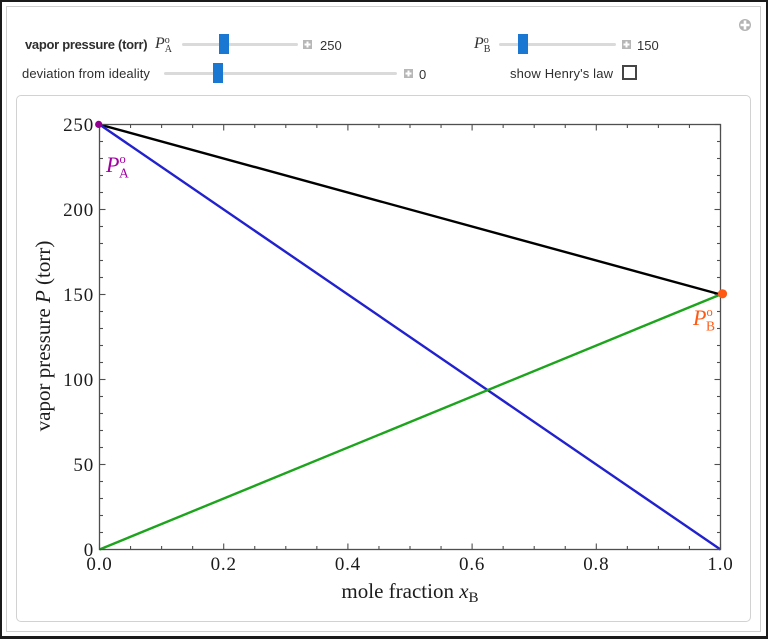 The width and height of the screenshot is (768, 639). I want to click on svg-text: 50, so click(83, 465).